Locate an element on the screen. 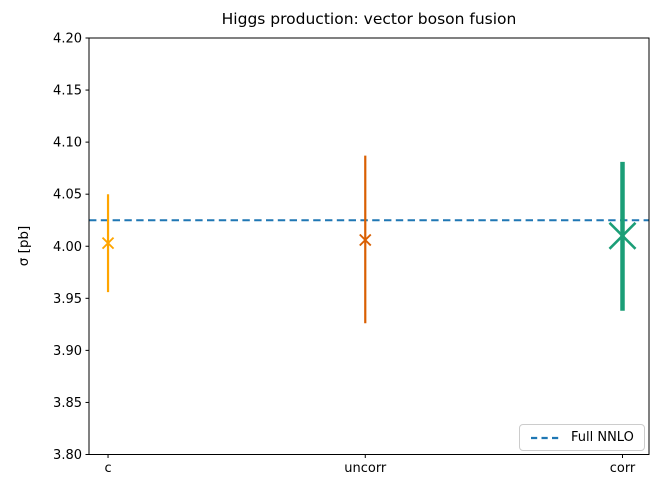 This screenshot has width=664, height=498. marker-corr is located at coordinates (622, 235).